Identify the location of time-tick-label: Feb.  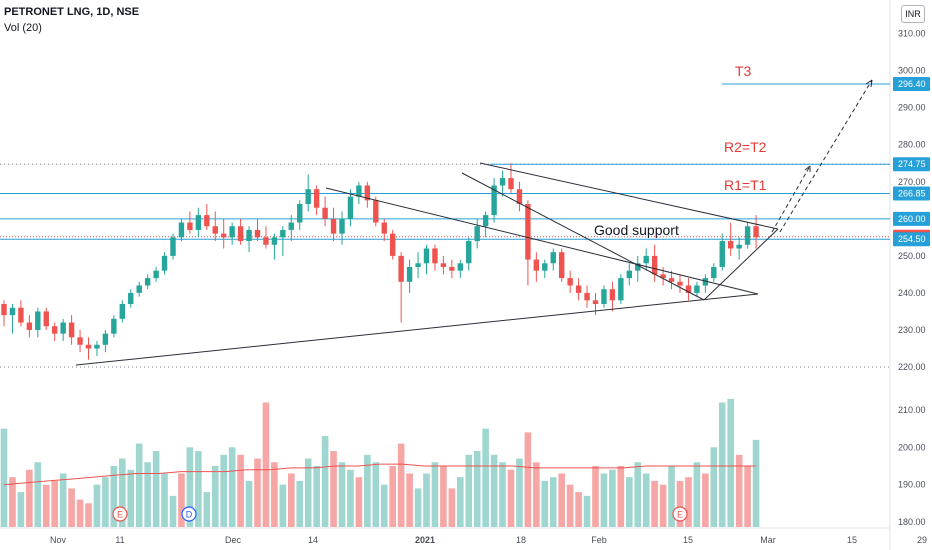
(599, 540).